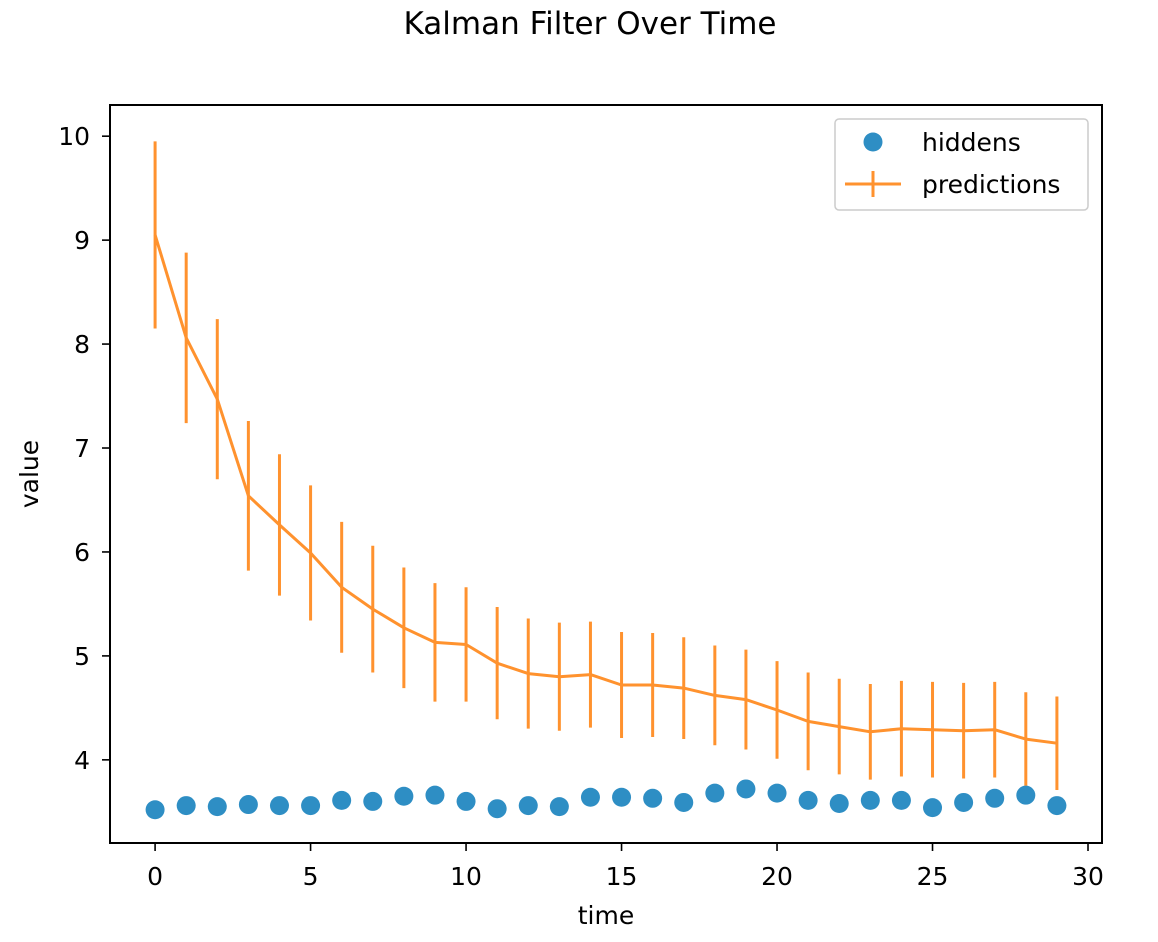  Describe the element at coordinates (466, 876) in the screenshot. I see `x-tick-label: 10` at that location.